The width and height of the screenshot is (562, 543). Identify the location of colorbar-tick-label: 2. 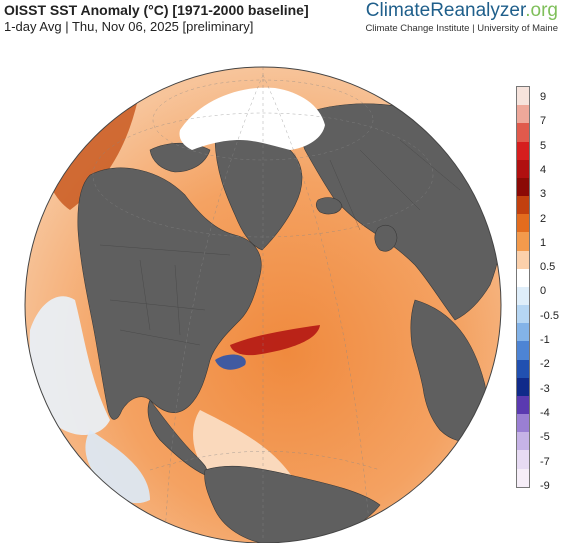
(543, 218).